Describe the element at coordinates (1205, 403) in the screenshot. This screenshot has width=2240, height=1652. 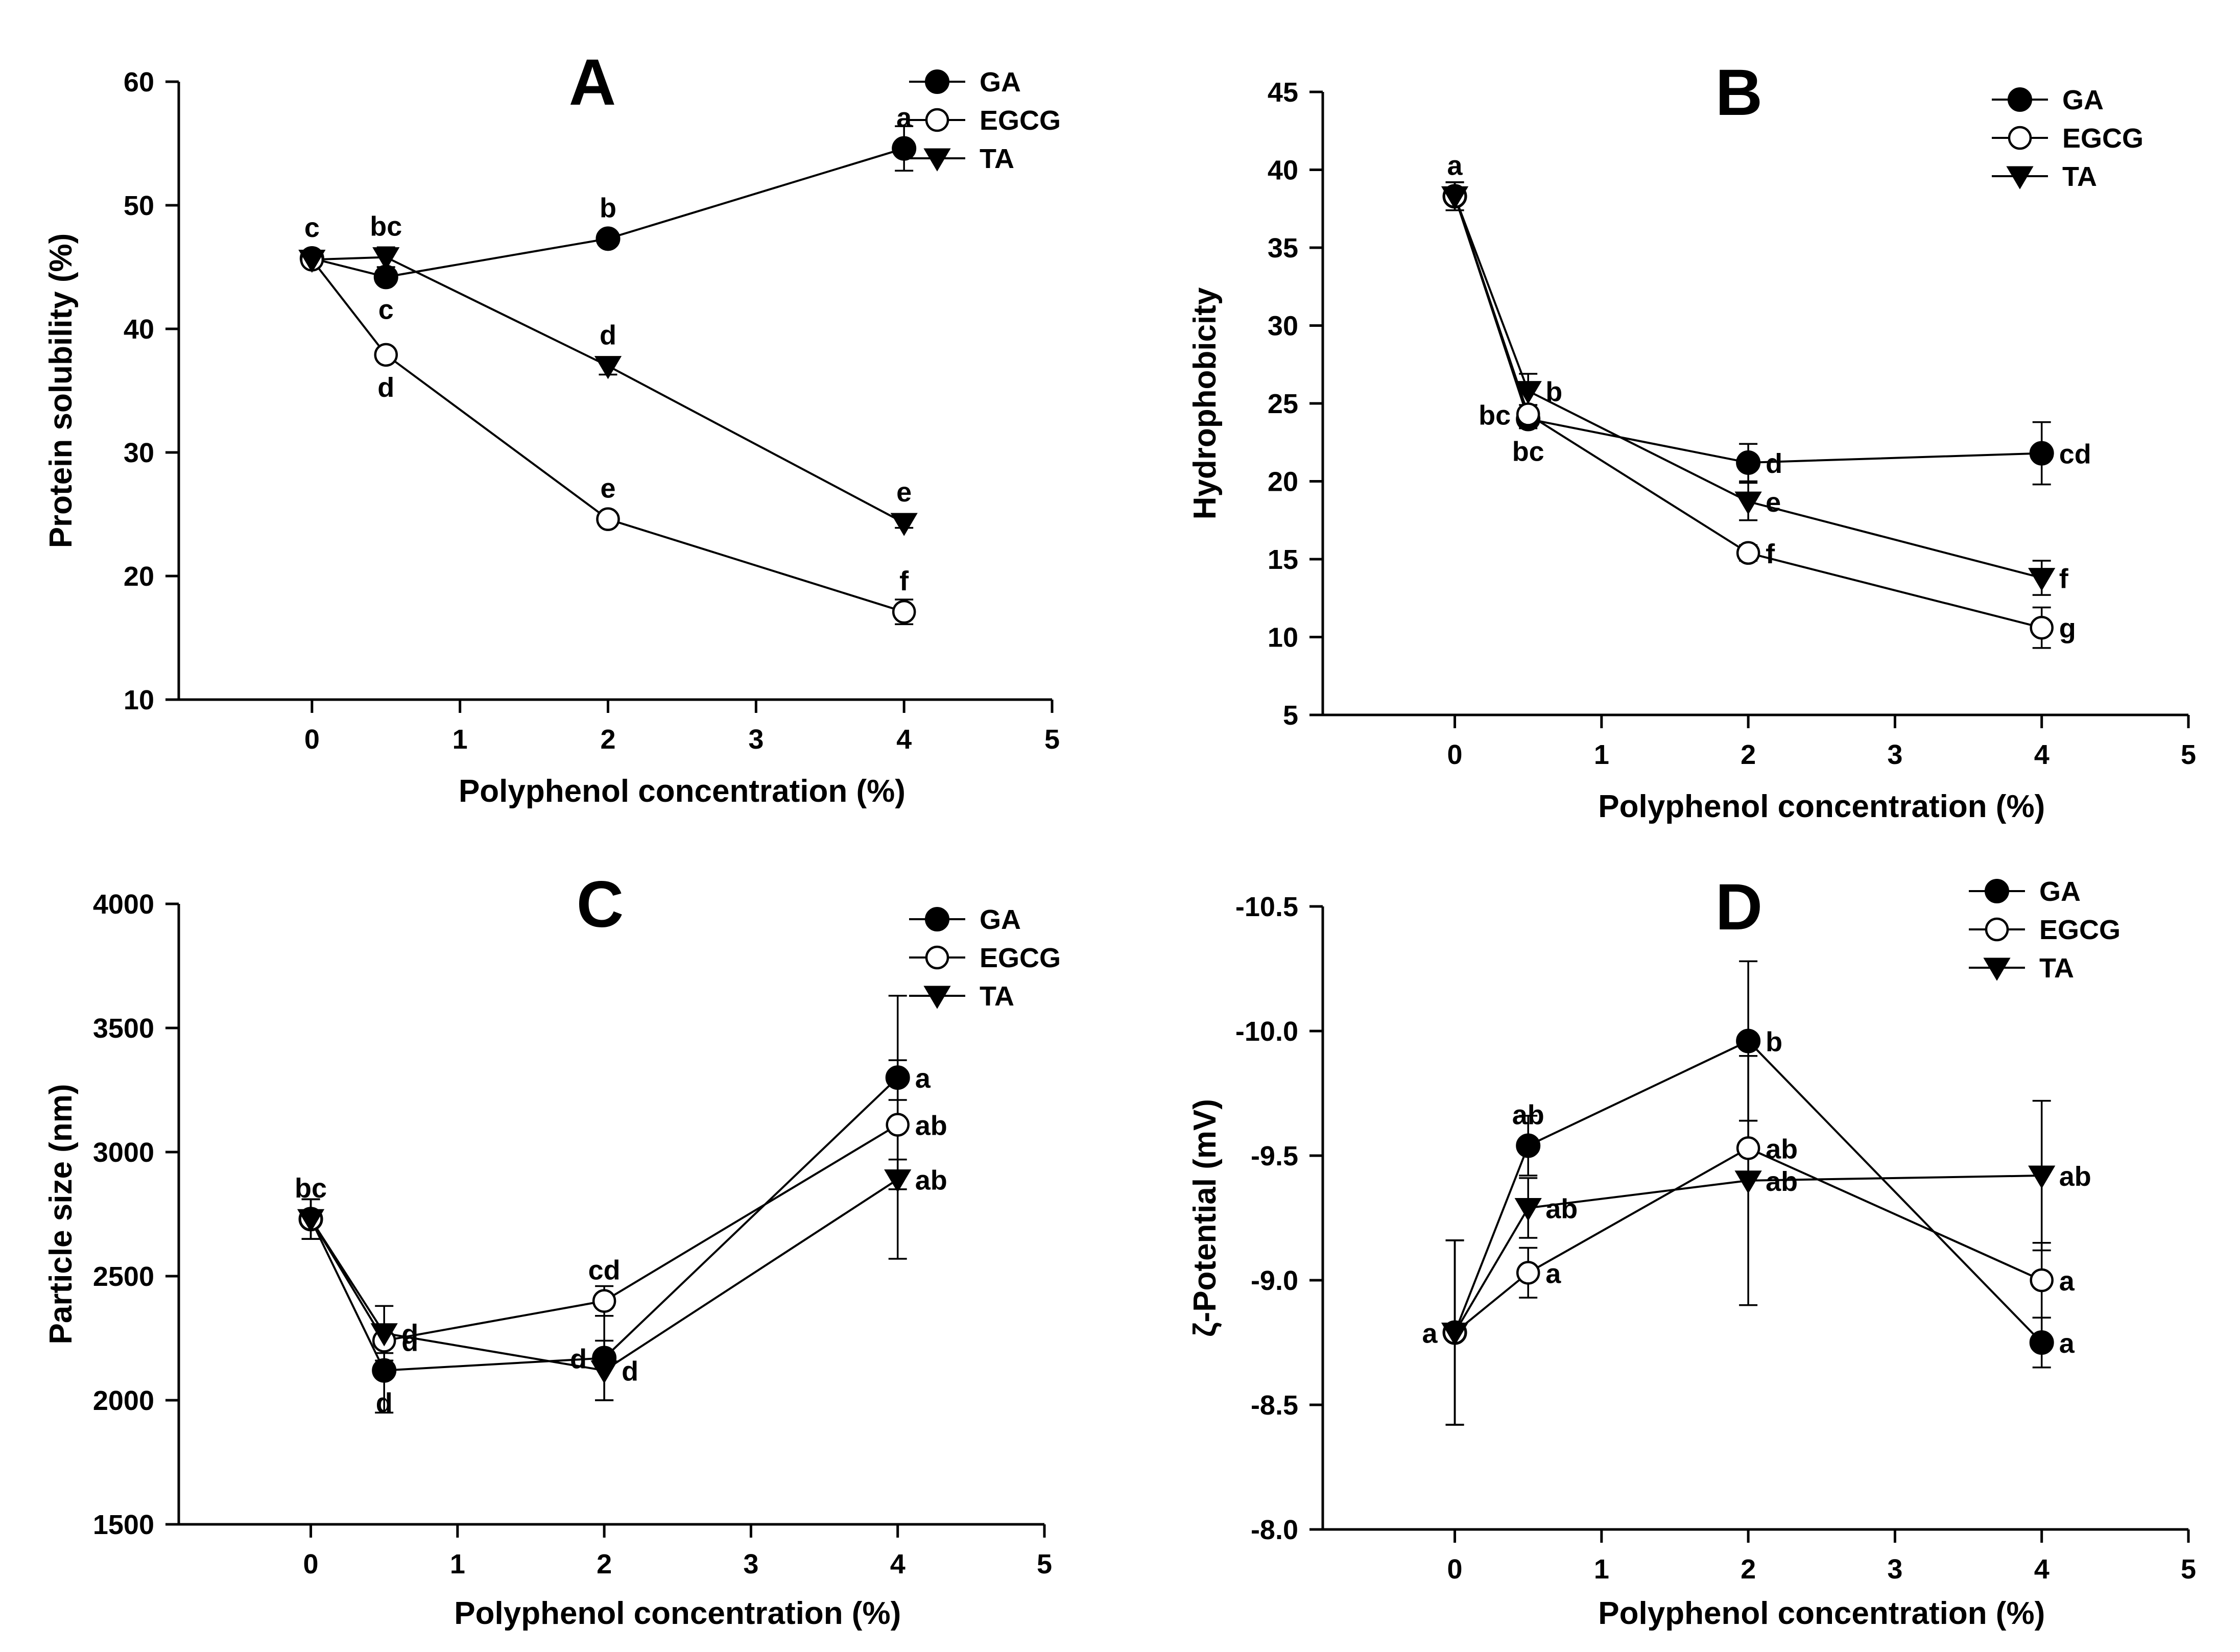
I see `y-axis-label: Hydrophobicity` at that location.